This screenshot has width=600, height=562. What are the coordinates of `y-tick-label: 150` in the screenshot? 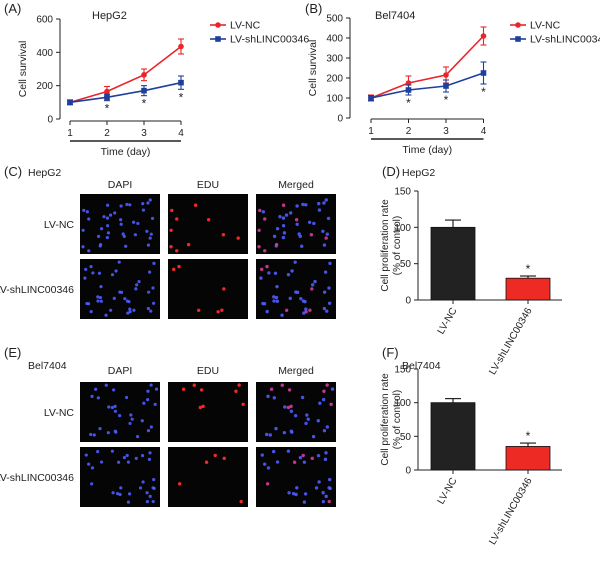 It's located at (402, 370).